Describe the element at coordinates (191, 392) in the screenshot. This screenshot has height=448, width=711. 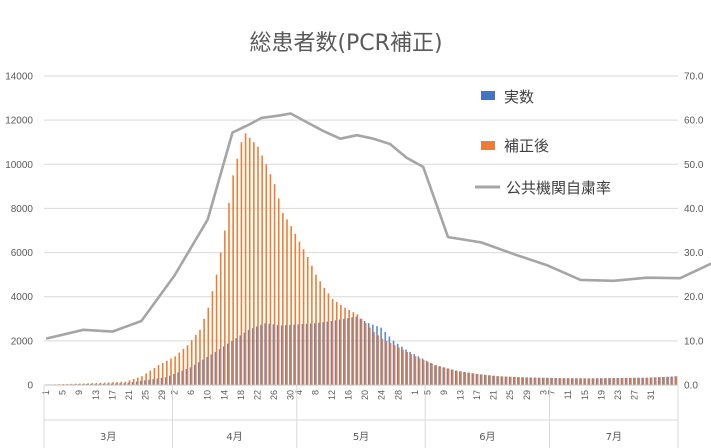
I see `x-day-tick-label: 6` at that location.